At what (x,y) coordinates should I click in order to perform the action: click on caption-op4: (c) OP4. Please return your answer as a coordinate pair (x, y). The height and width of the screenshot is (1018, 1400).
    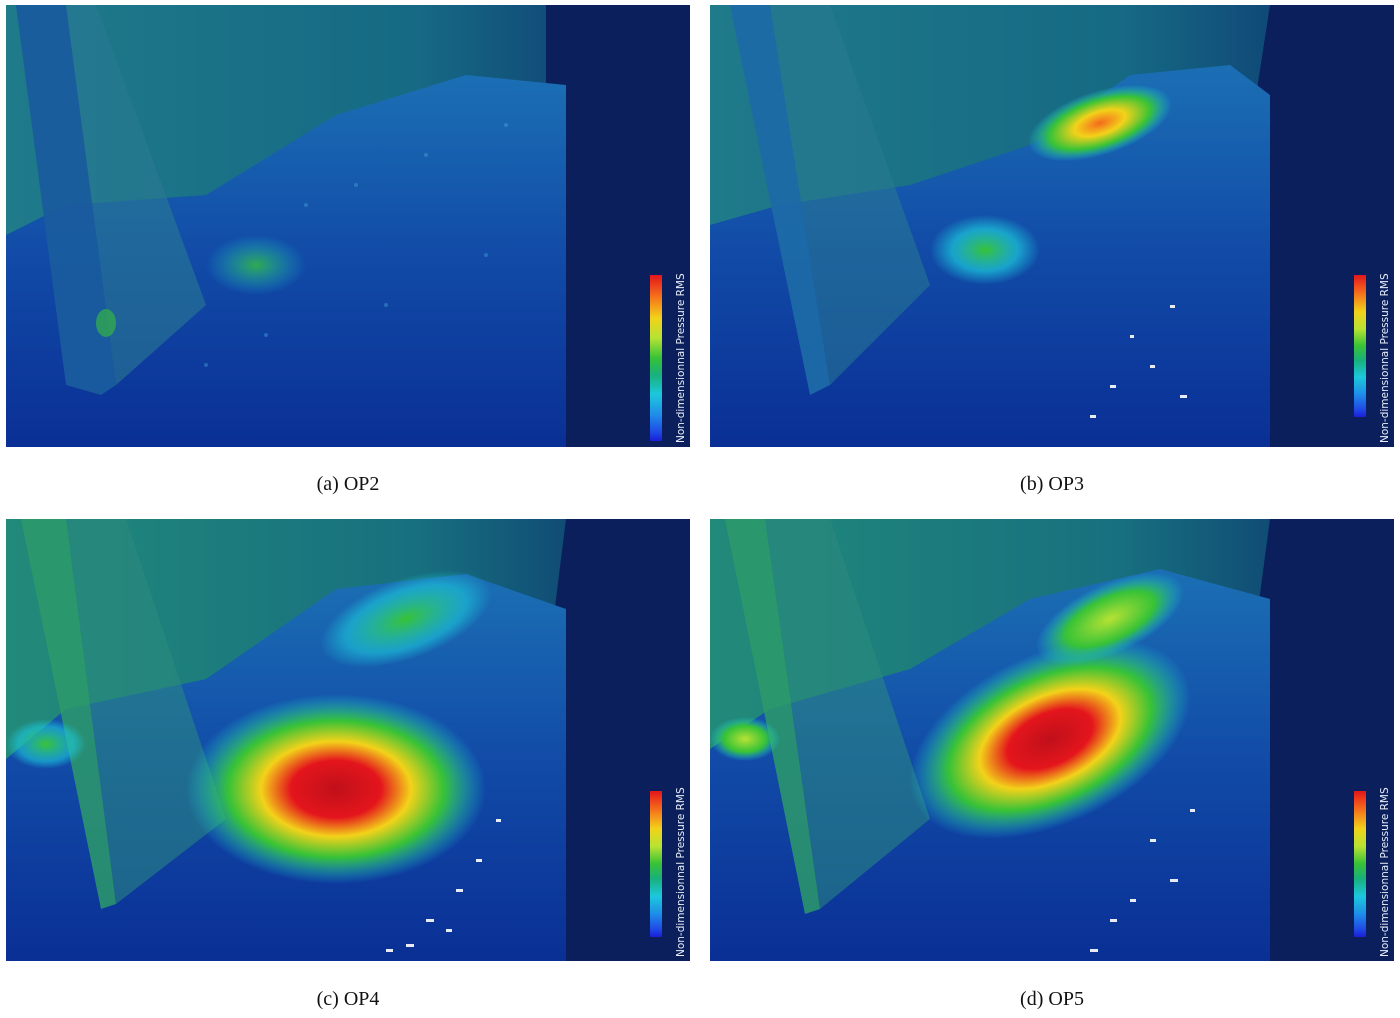
    Looking at the image, I should click on (348, 999).